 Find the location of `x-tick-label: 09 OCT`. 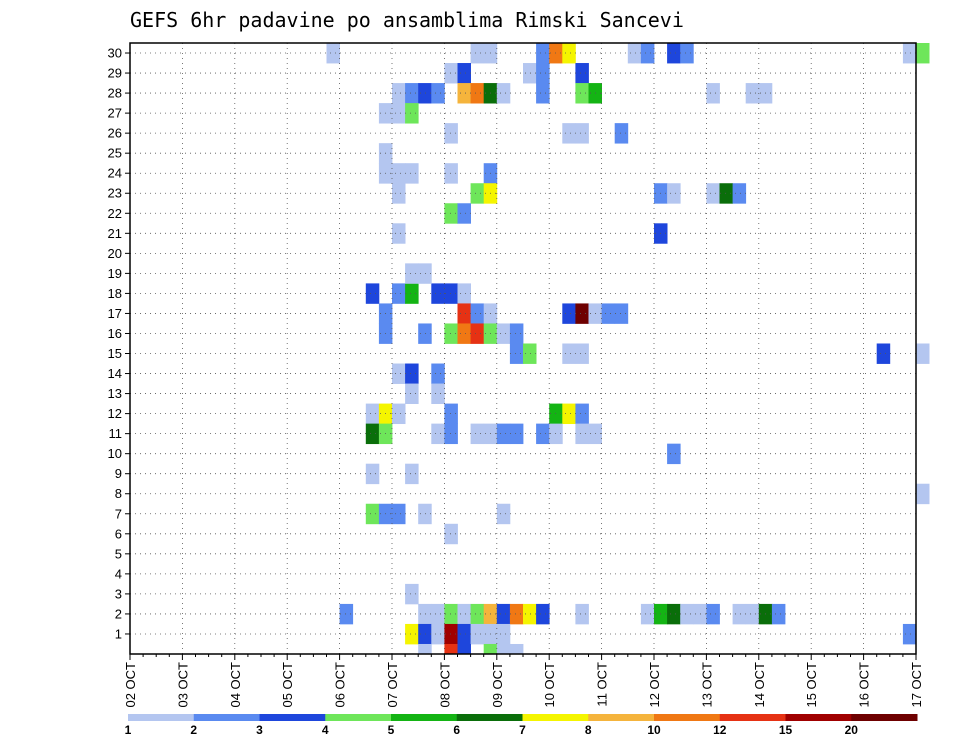

x-tick-label: 09 OCT is located at coordinates (497, 685).